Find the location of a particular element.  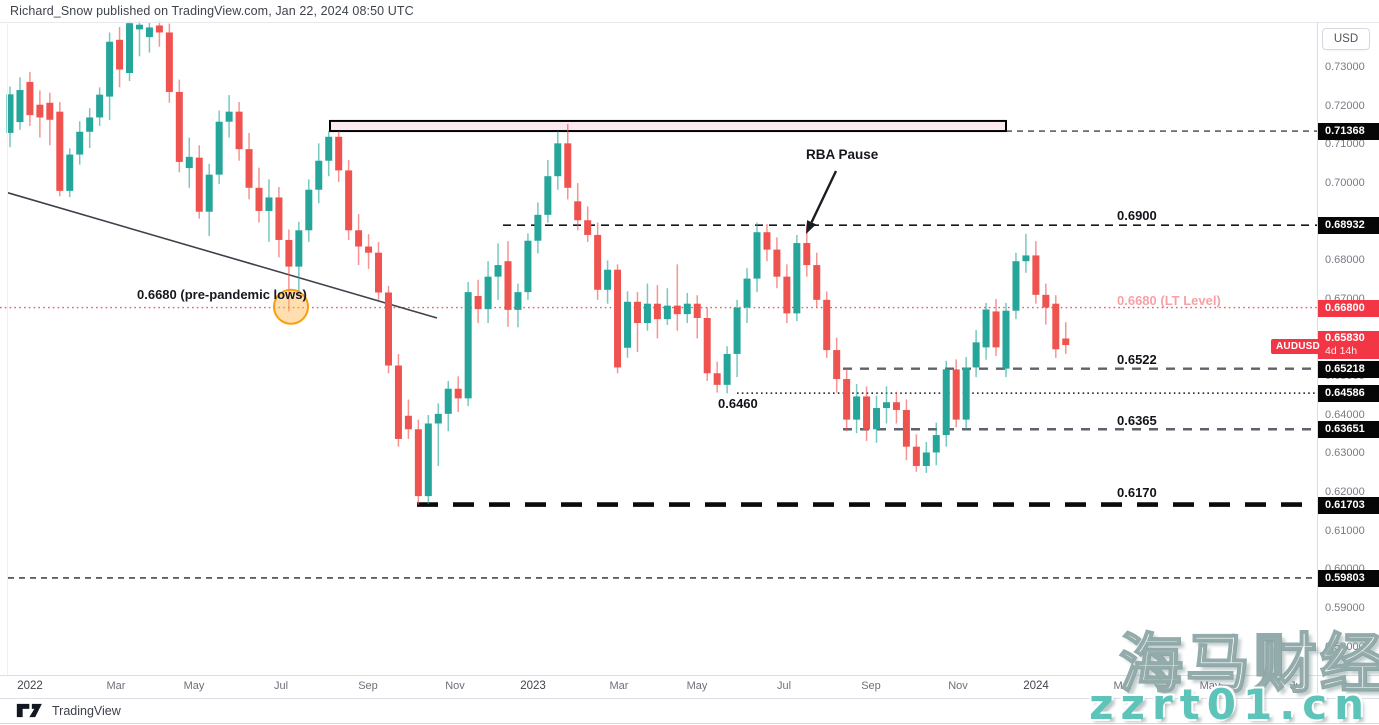

descending-trendline is located at coordinates (222, 255).